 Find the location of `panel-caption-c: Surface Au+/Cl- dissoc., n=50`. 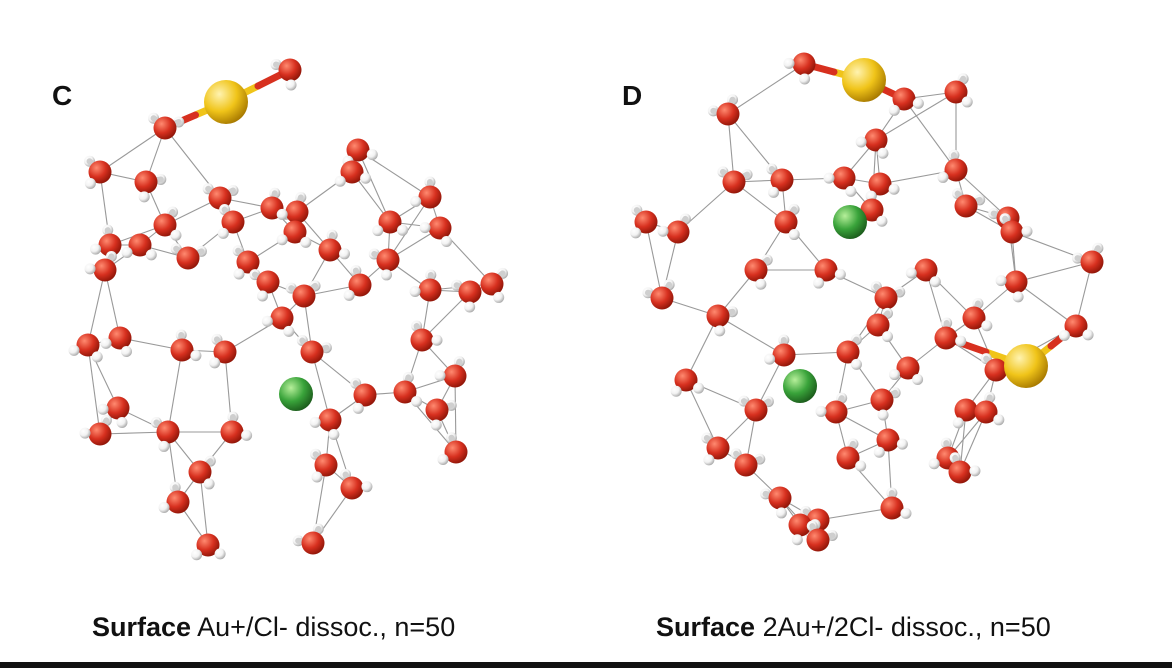

panel-caption-c: Surface Au+/Cl- dissoc., n=50 is located at coordinates (273, 627).